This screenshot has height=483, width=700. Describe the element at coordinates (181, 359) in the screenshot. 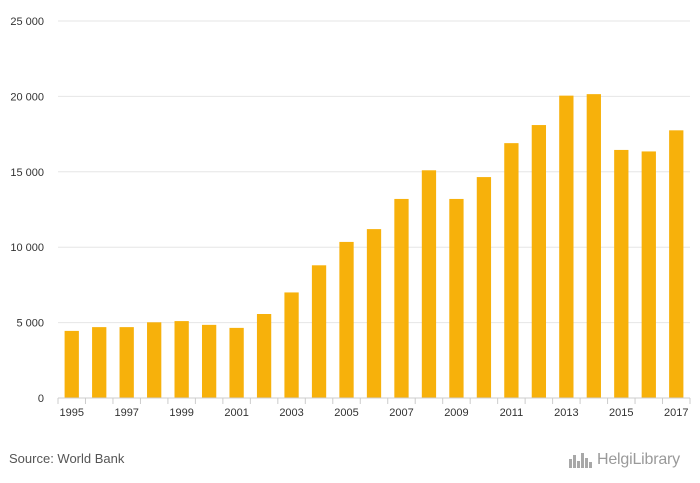

I see `bar-1999` at that location.